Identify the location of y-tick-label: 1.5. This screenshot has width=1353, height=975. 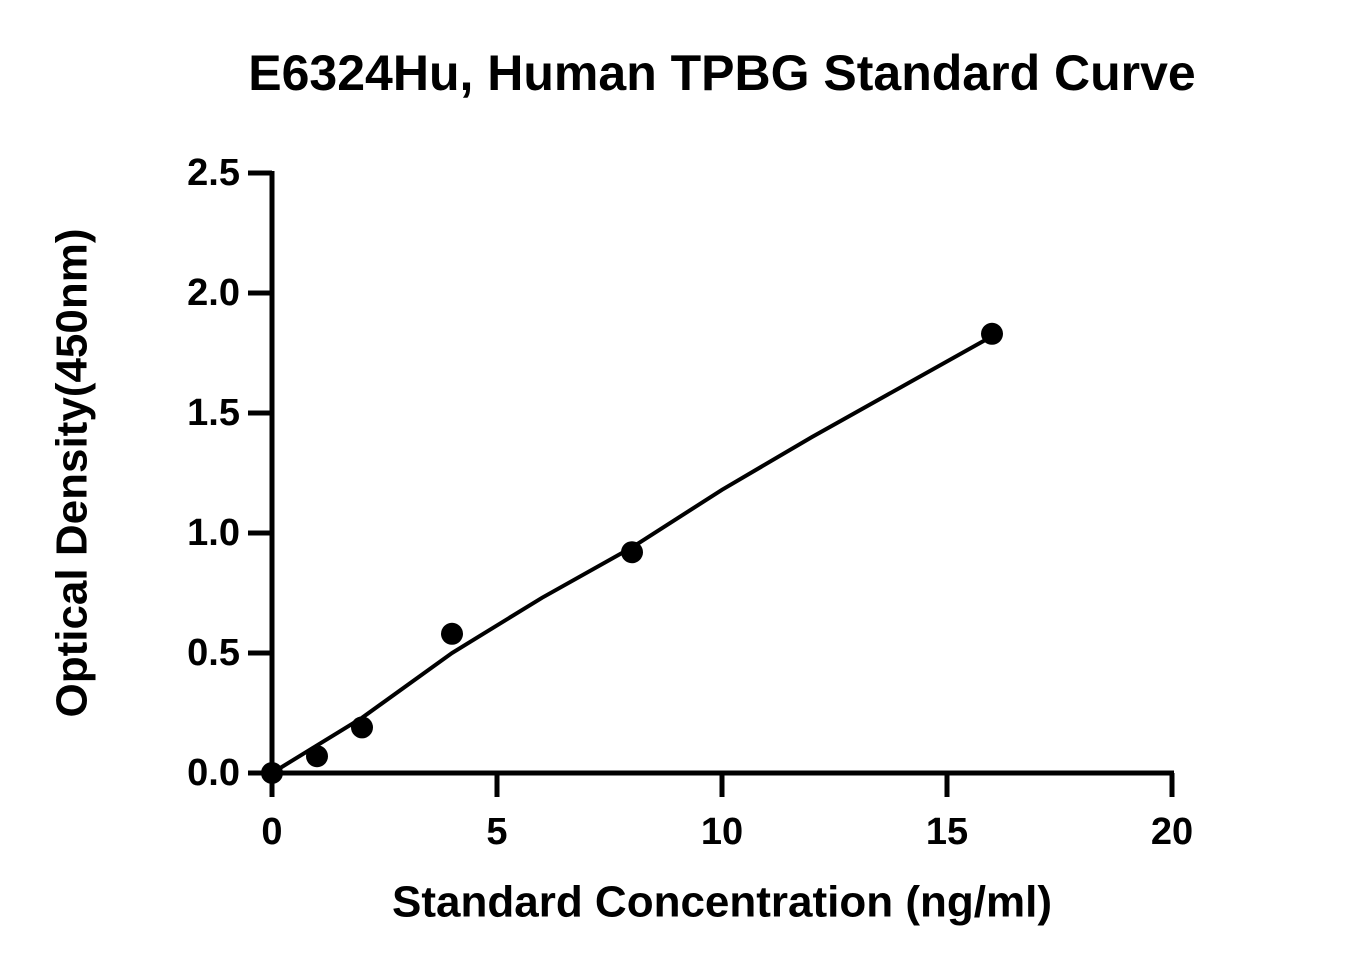
(213, 413).